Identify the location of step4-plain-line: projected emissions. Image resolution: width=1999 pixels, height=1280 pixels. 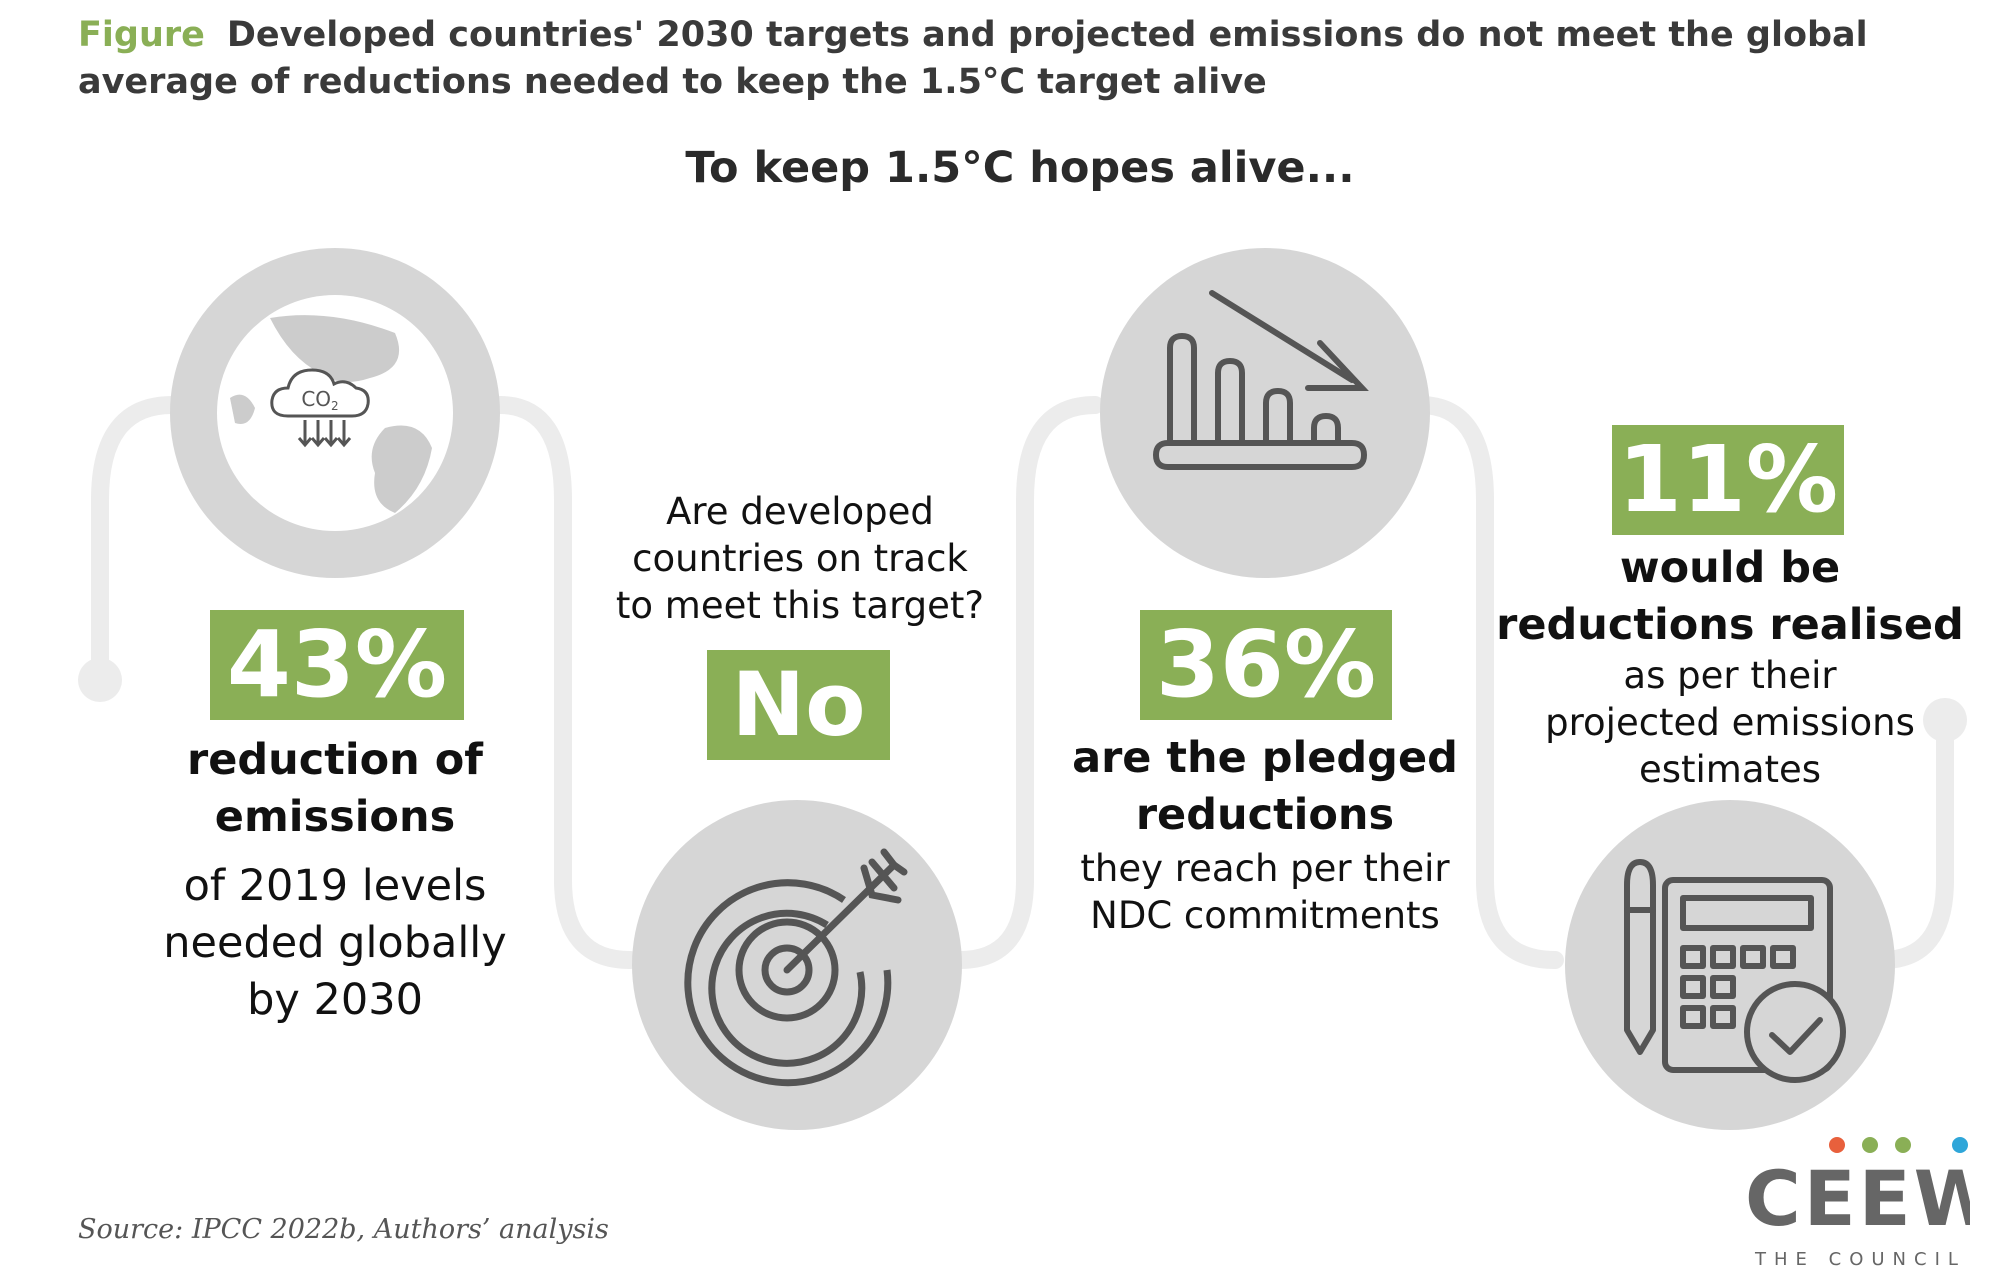
(1730, 722).